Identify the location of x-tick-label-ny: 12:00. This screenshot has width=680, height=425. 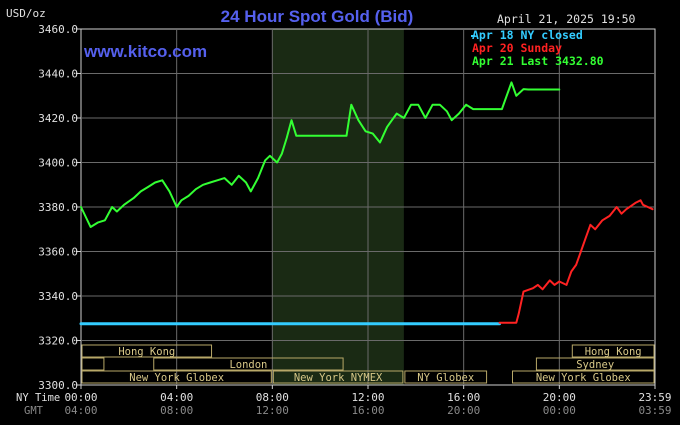
(367, 397).